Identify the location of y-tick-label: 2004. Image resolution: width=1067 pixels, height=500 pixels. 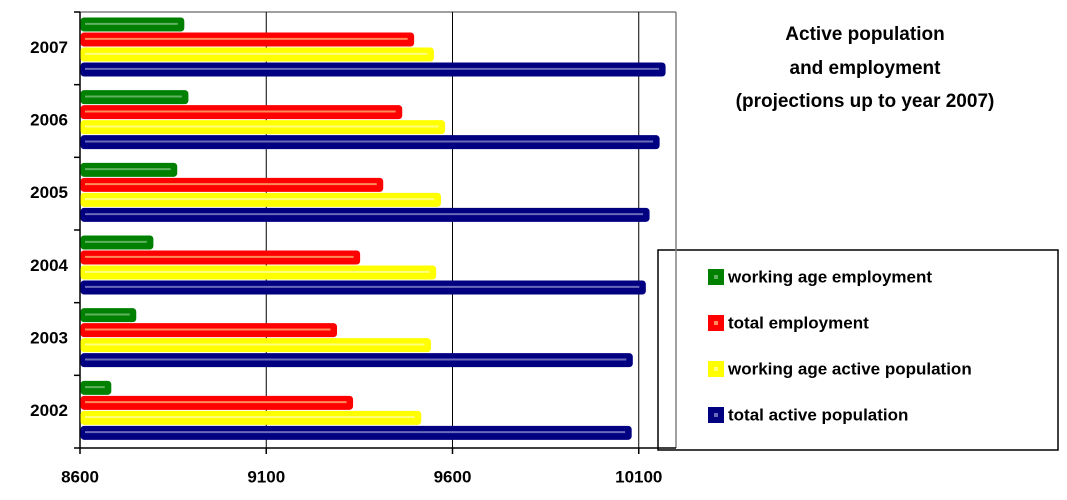
(49, 265).